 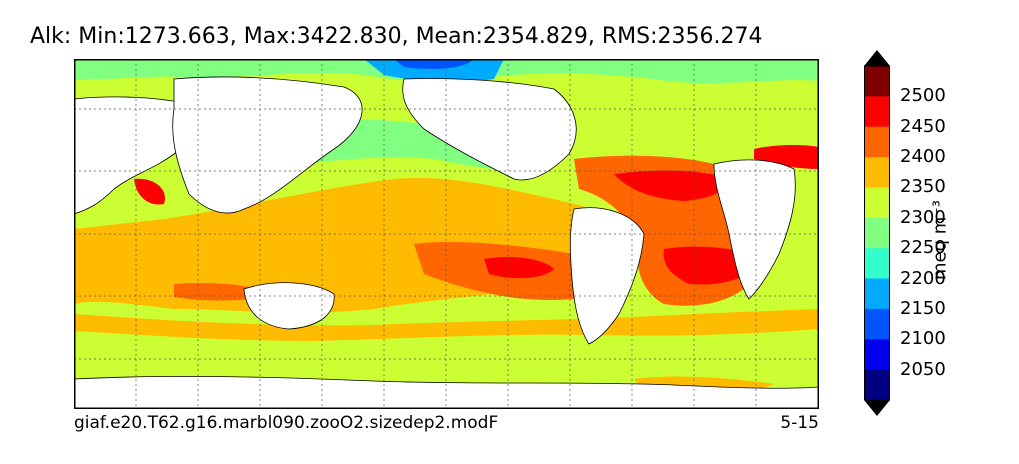 What do you see at coordinates (607, 276) in the screenshot?
I see `land-south-america` at bounding box center [607, 276].